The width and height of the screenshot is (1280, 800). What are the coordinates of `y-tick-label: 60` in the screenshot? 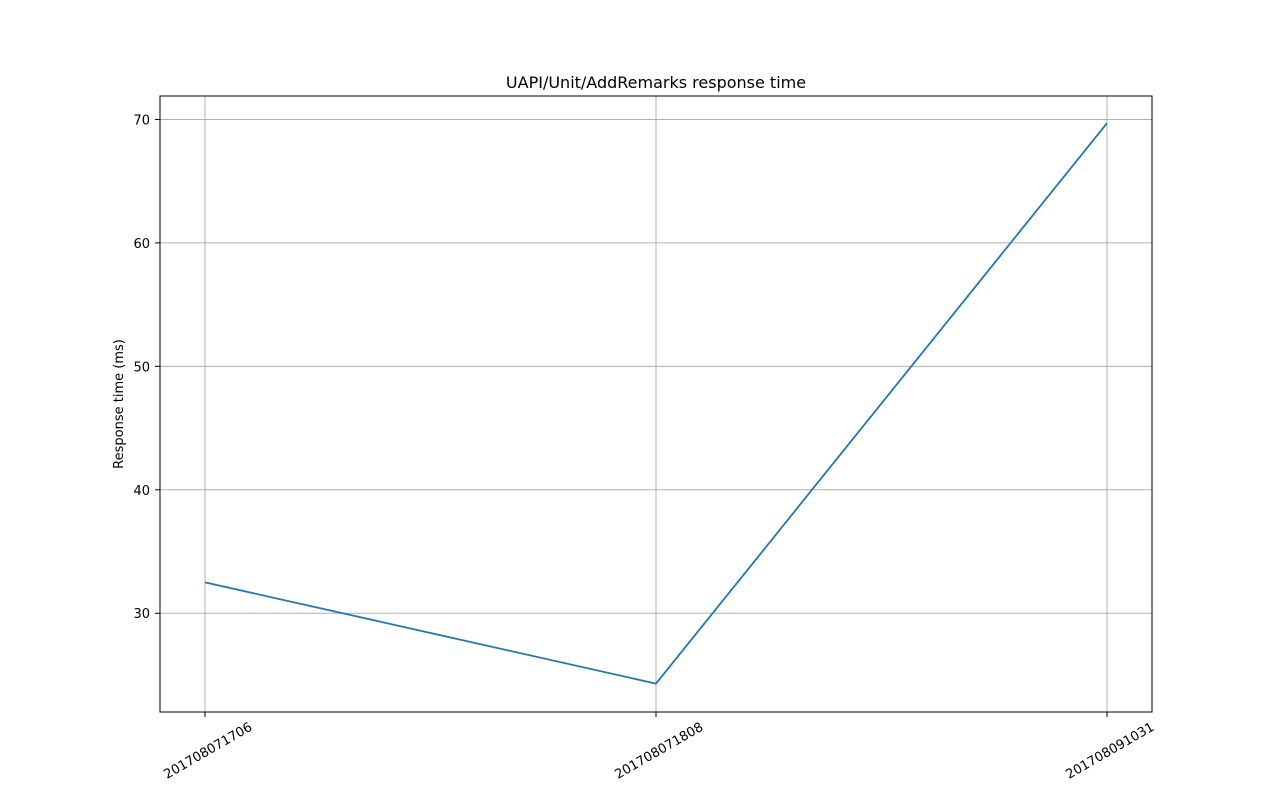 It's located at (141, 244).